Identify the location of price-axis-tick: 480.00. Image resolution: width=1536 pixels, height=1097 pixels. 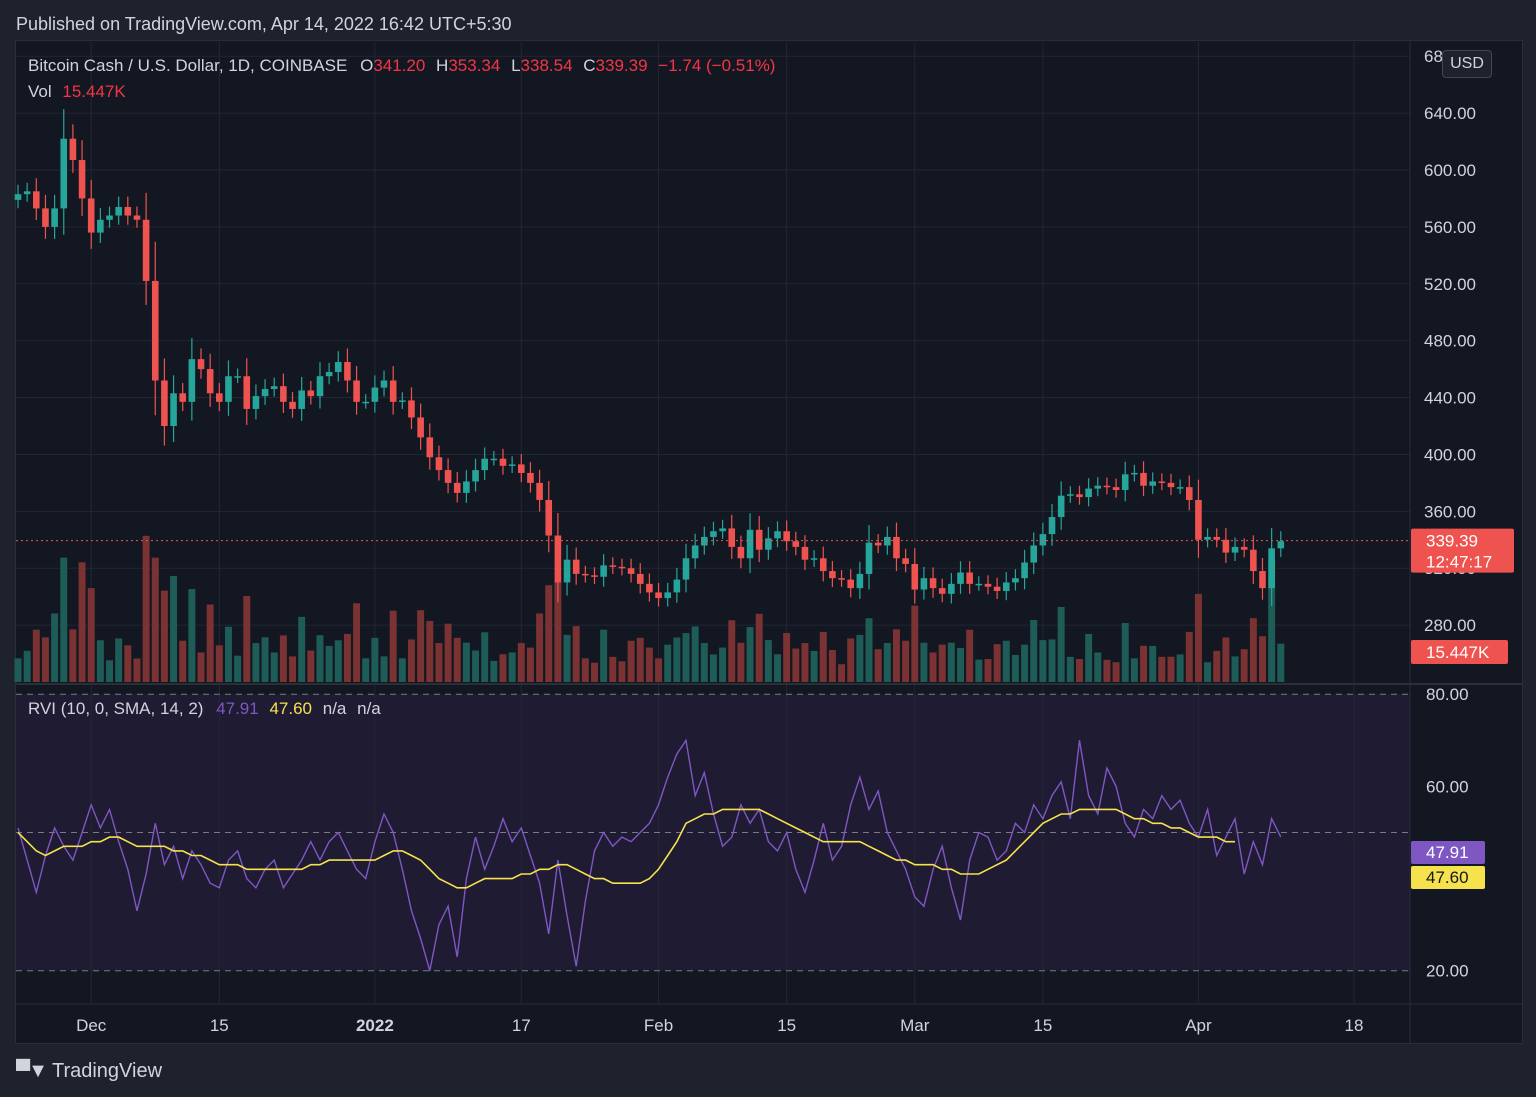
(1450, 341).